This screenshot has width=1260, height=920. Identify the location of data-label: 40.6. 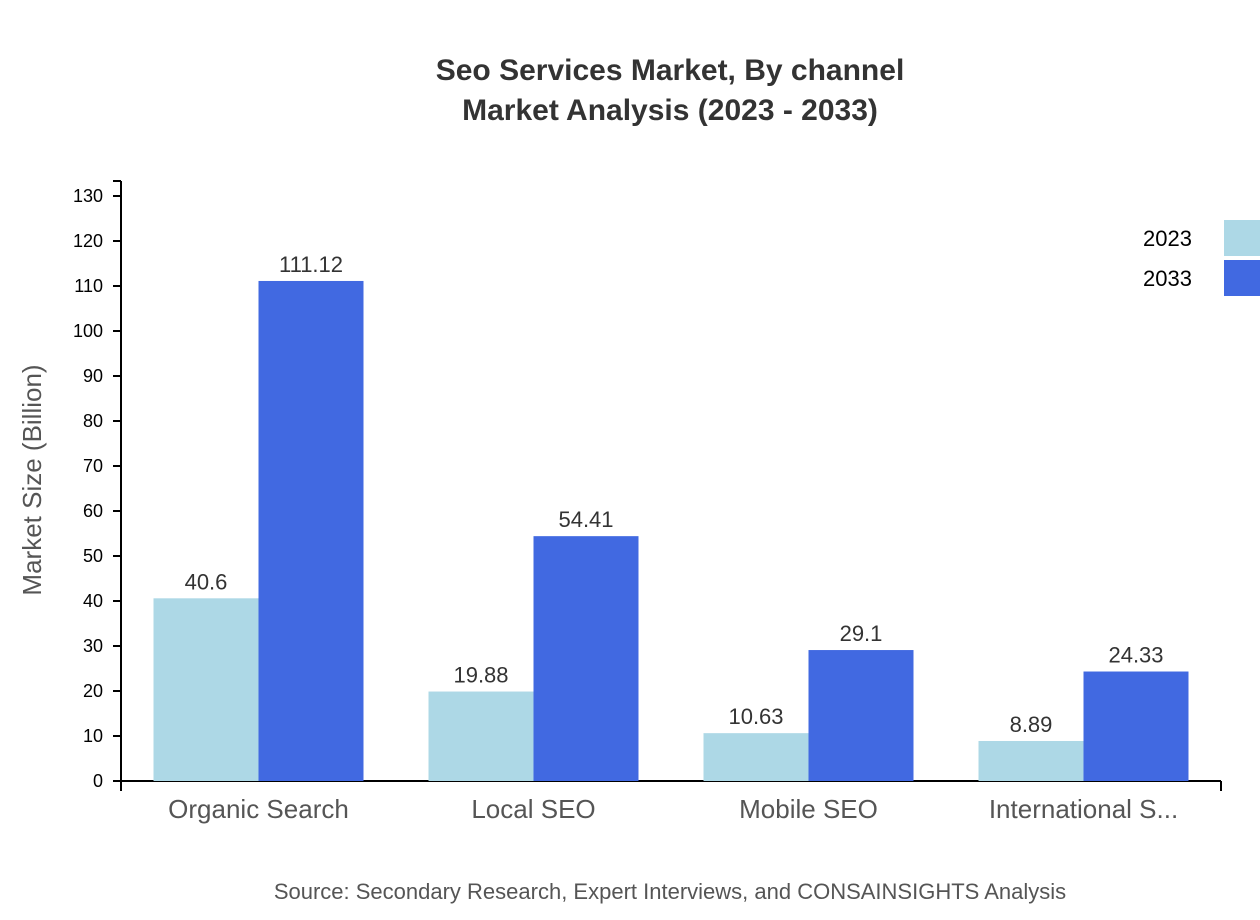
(206, 581).